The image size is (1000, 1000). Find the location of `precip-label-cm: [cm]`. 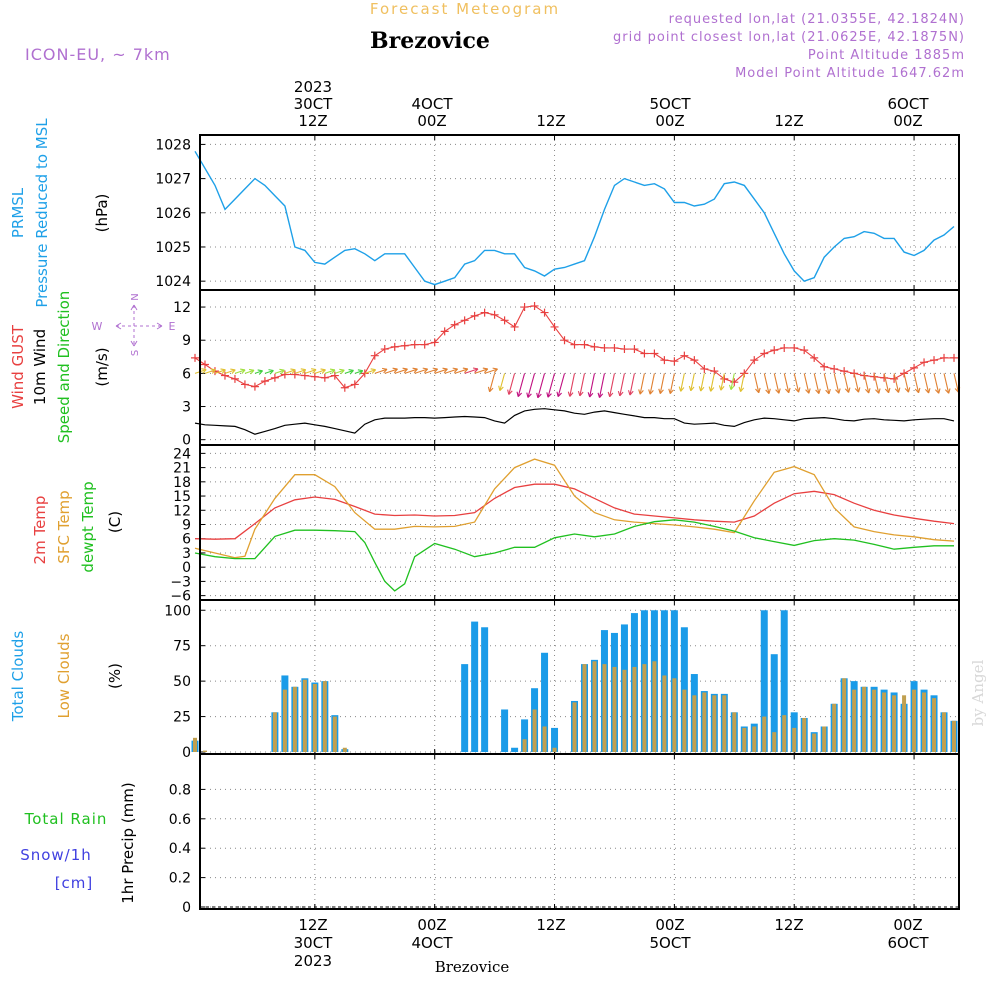

precip-label-cm: [cm] is located at coordinates (74, 883).